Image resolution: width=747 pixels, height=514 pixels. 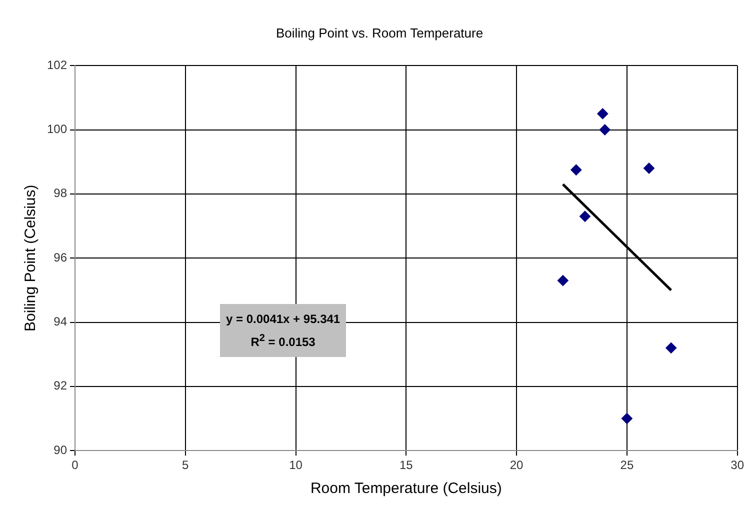 I want to click on y-tick-label: 98, so click(x=61, y=193).